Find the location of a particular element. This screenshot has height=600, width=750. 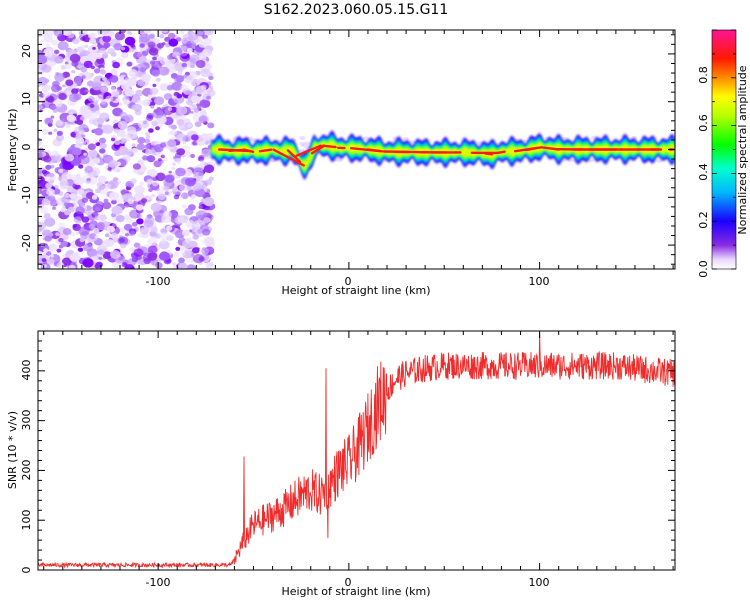

top-x-tick-label-0: 0 is located at coordinates (348, 281).